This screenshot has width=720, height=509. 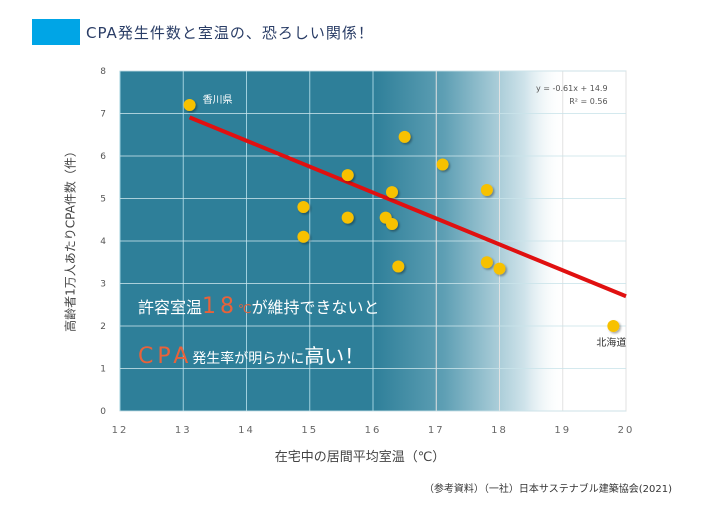 What do you see at coordinates (436, 430) in the screenshot?
I see `x-tick-label: 17` at bounding box center [436, 430].